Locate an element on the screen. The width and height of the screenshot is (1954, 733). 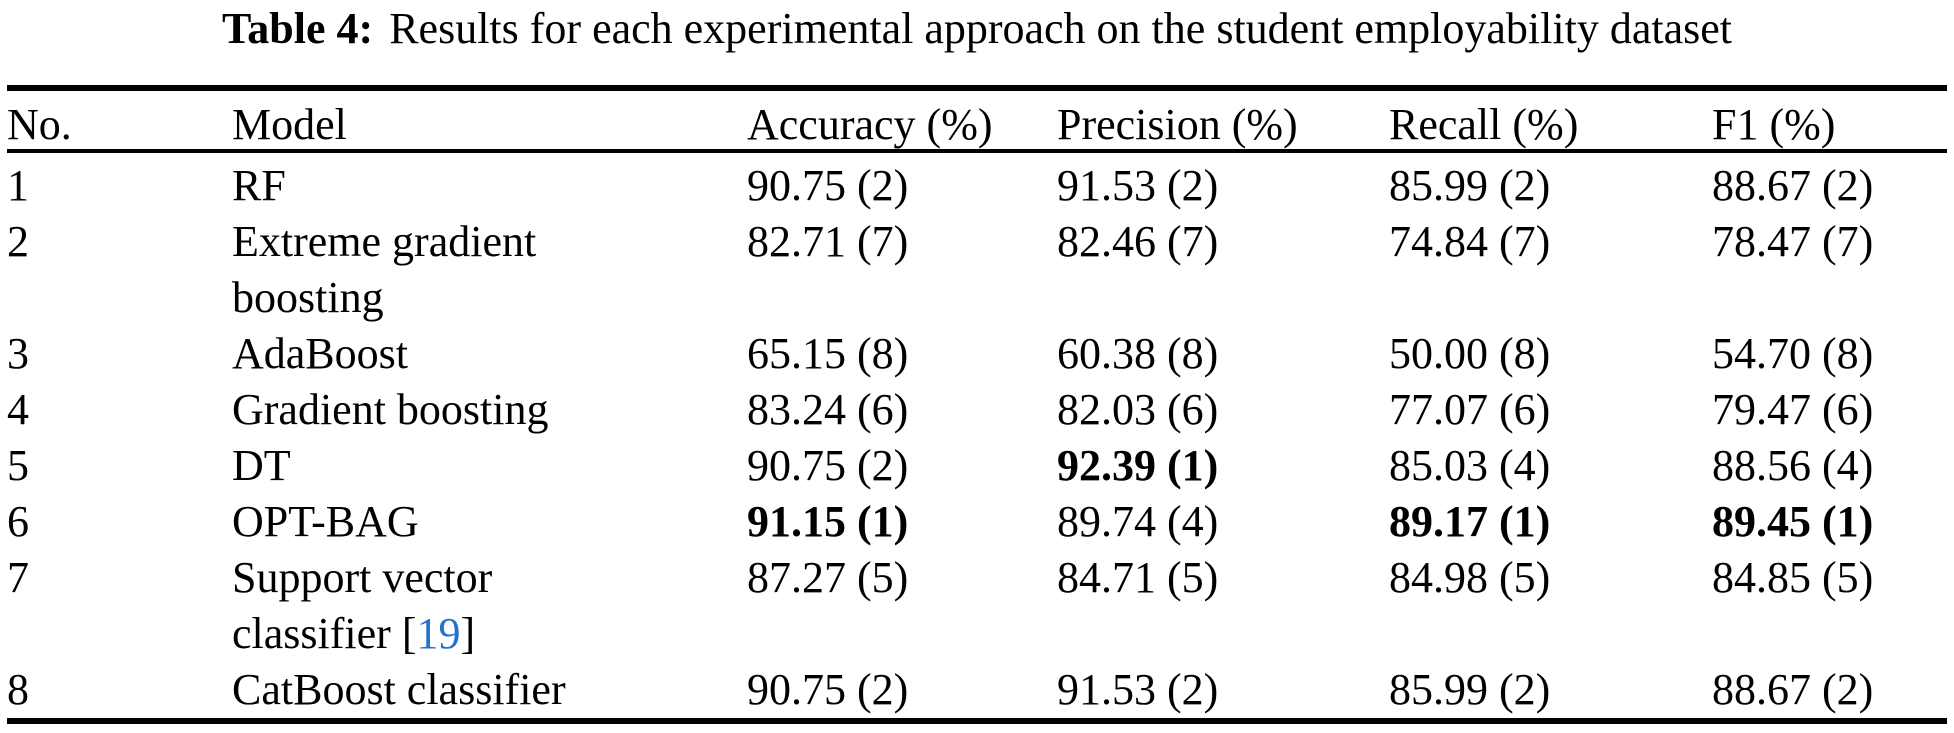
model-name-text: DT is located at coordinates (261, 465).